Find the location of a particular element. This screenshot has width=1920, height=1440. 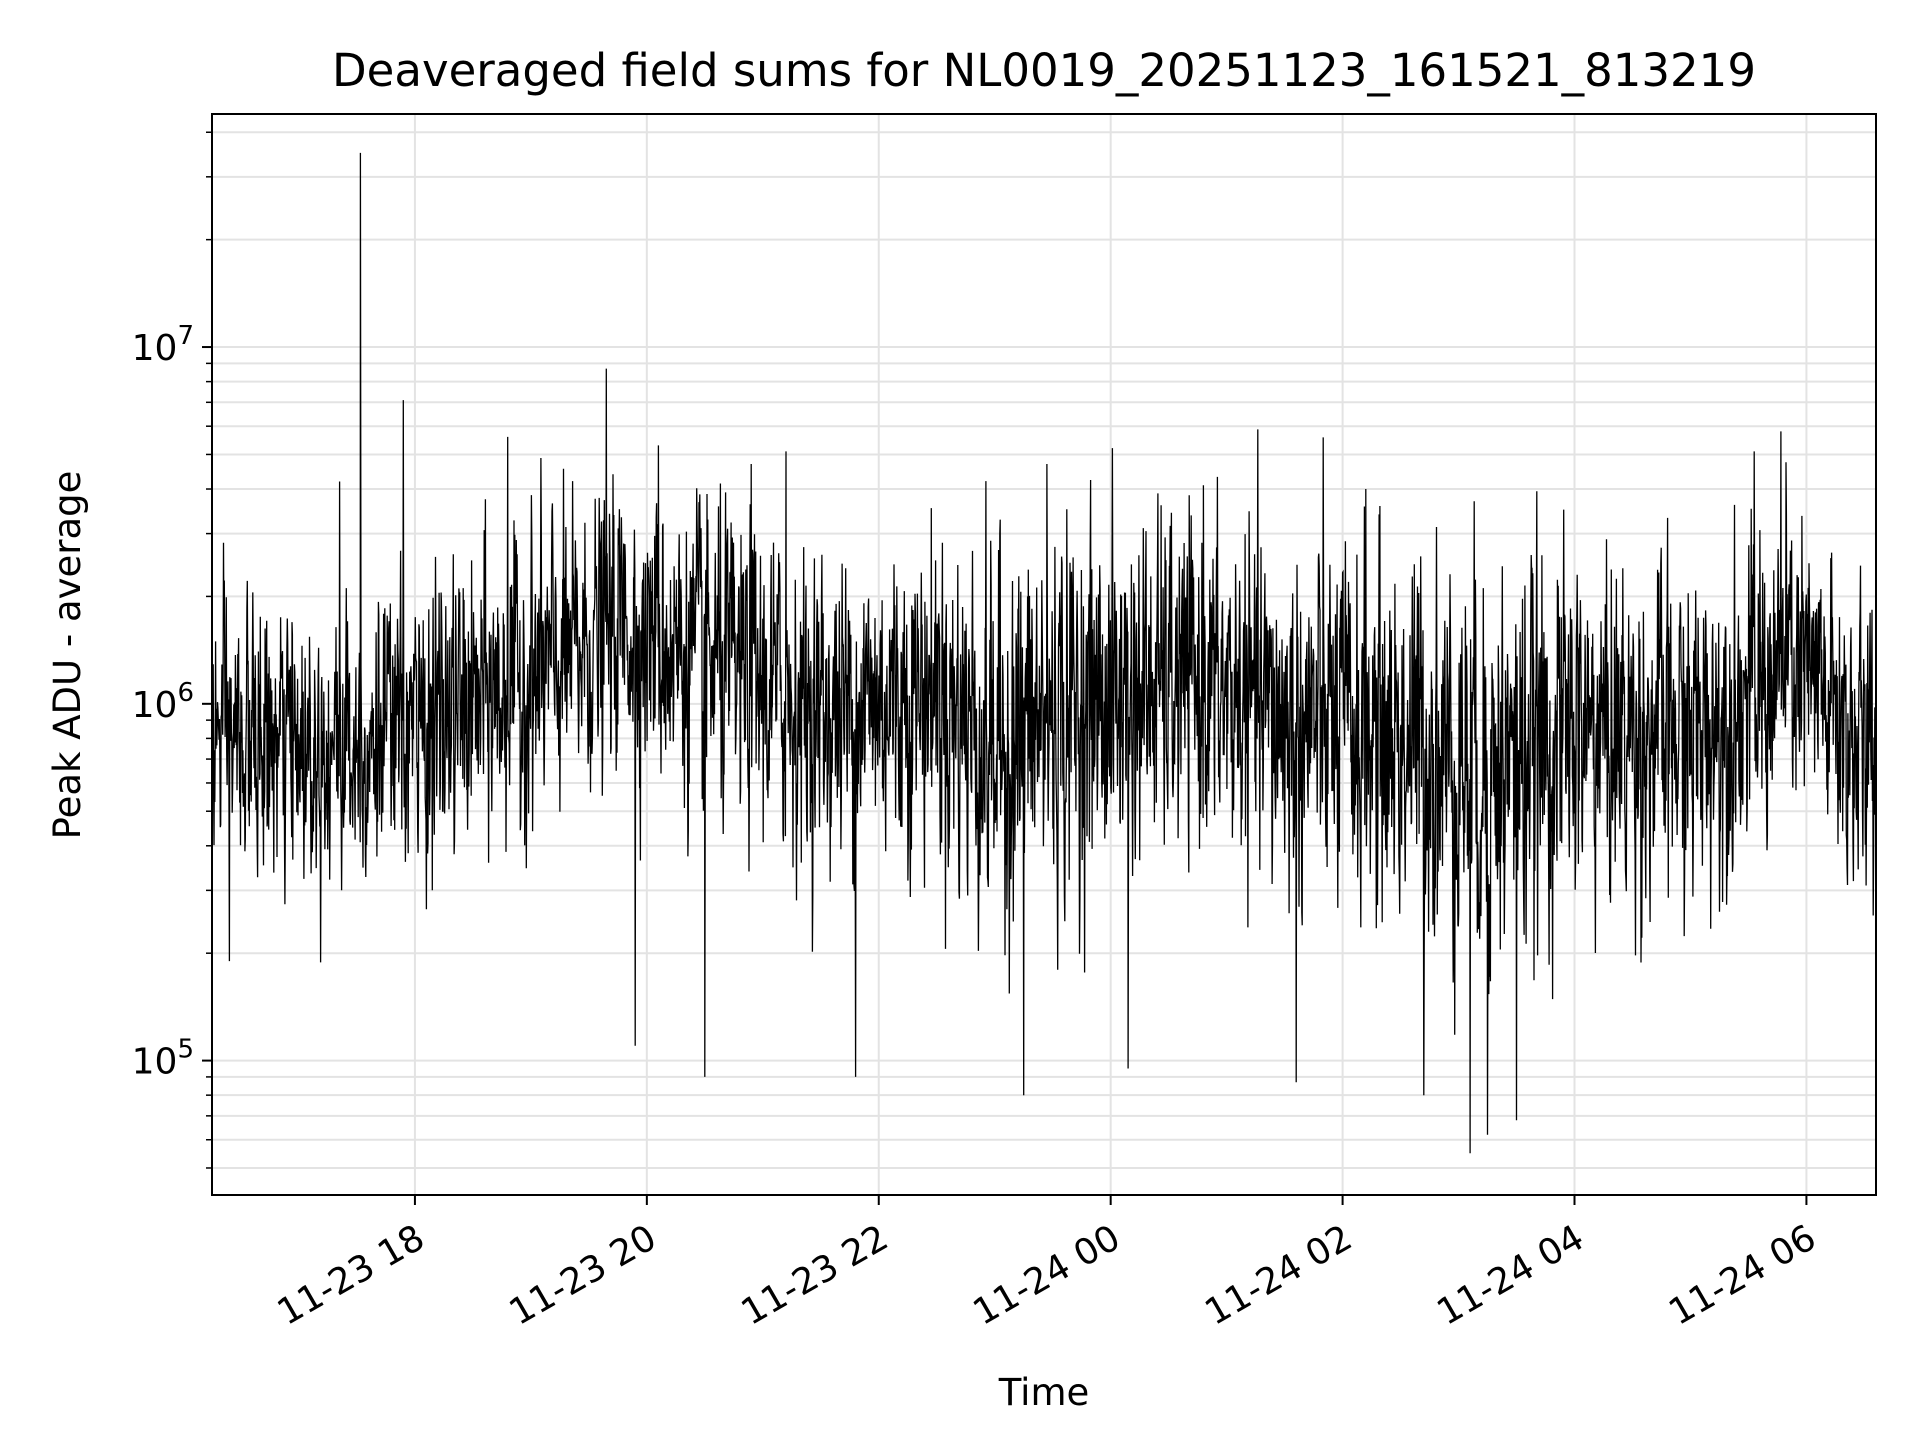

y-tick-label: 10⁷ is located at coordinates (163, 345).